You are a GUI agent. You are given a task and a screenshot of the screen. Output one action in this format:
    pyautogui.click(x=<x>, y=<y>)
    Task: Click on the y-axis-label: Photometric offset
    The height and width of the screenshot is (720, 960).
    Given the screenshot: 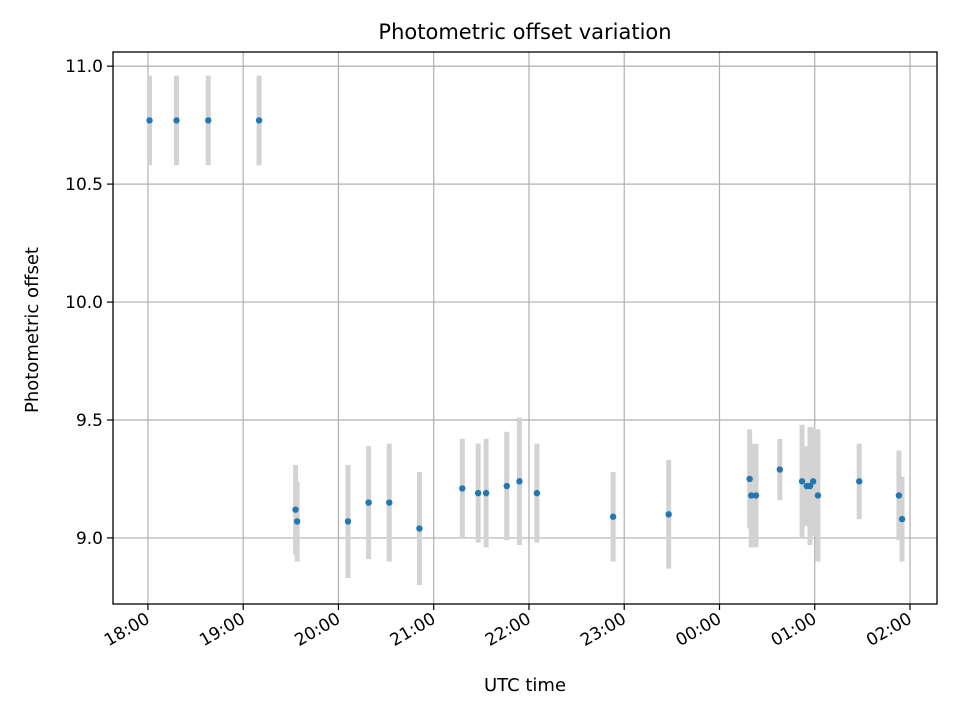 What is the action you would take?
    pyautogui.click(x=32, y=330)
    